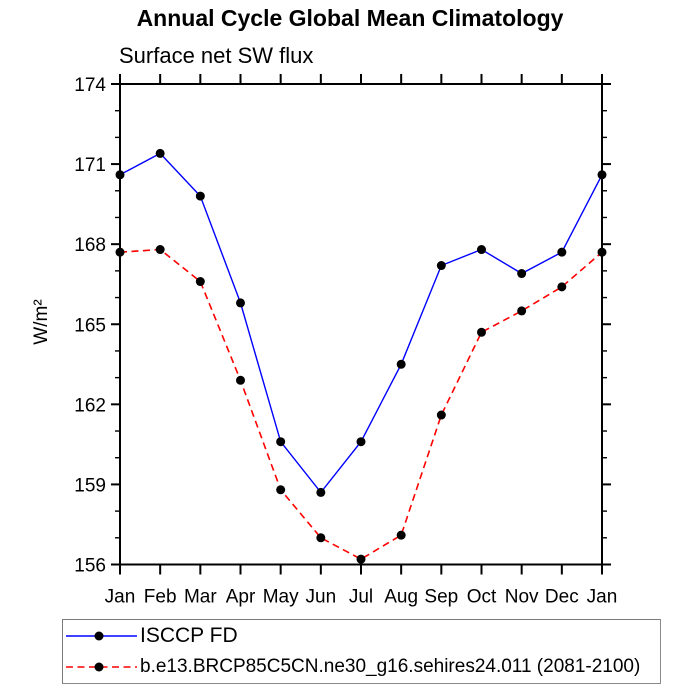  I want to click on svg-text: Sep, so click(441, 597).